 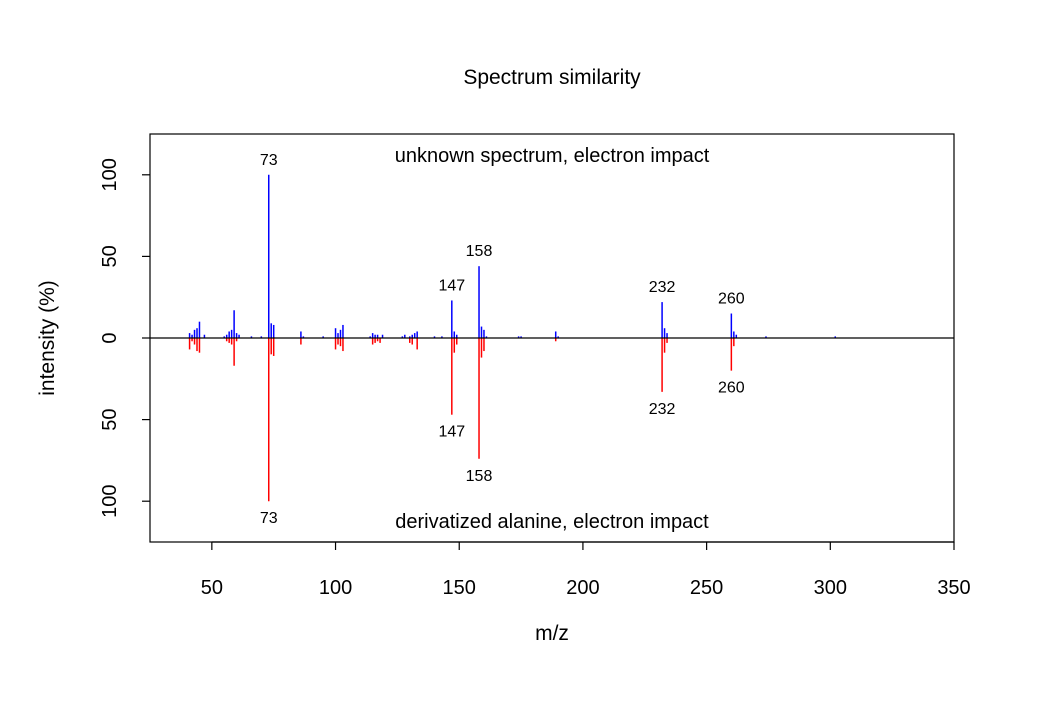 What do you see at coordinates (830, 588) in the screenshot?
I see `x-tick-label: 300` at bounding box center [830, 588].